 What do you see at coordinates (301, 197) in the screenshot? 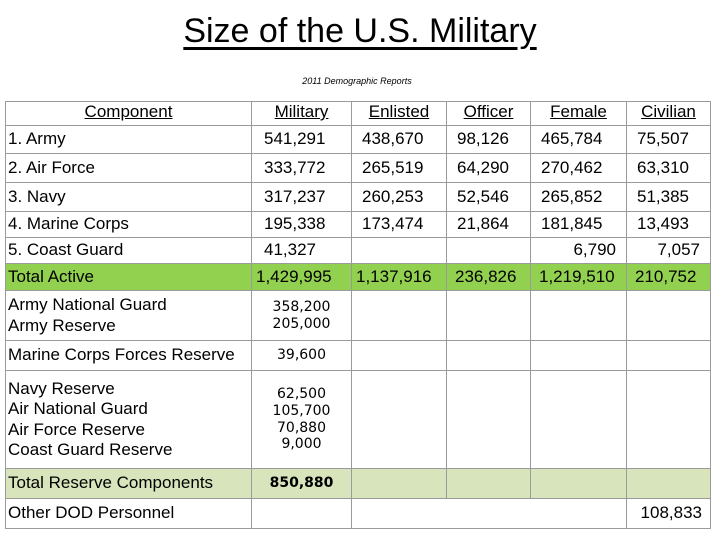
I see `cell-navy-military: 317,237` at bounding box center [301, 197].